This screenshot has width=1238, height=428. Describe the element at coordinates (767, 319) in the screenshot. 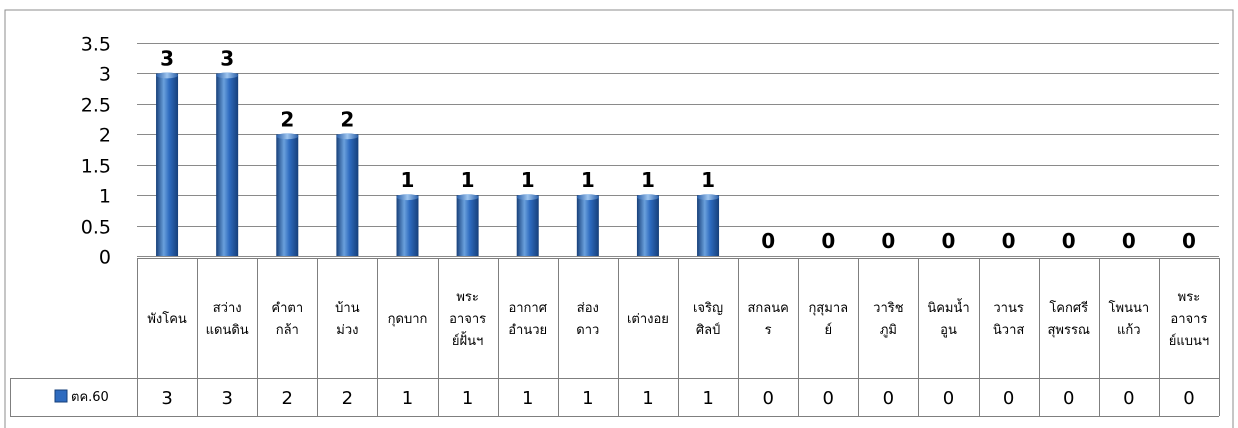

I see `category-label: สกลนคร` at that location.